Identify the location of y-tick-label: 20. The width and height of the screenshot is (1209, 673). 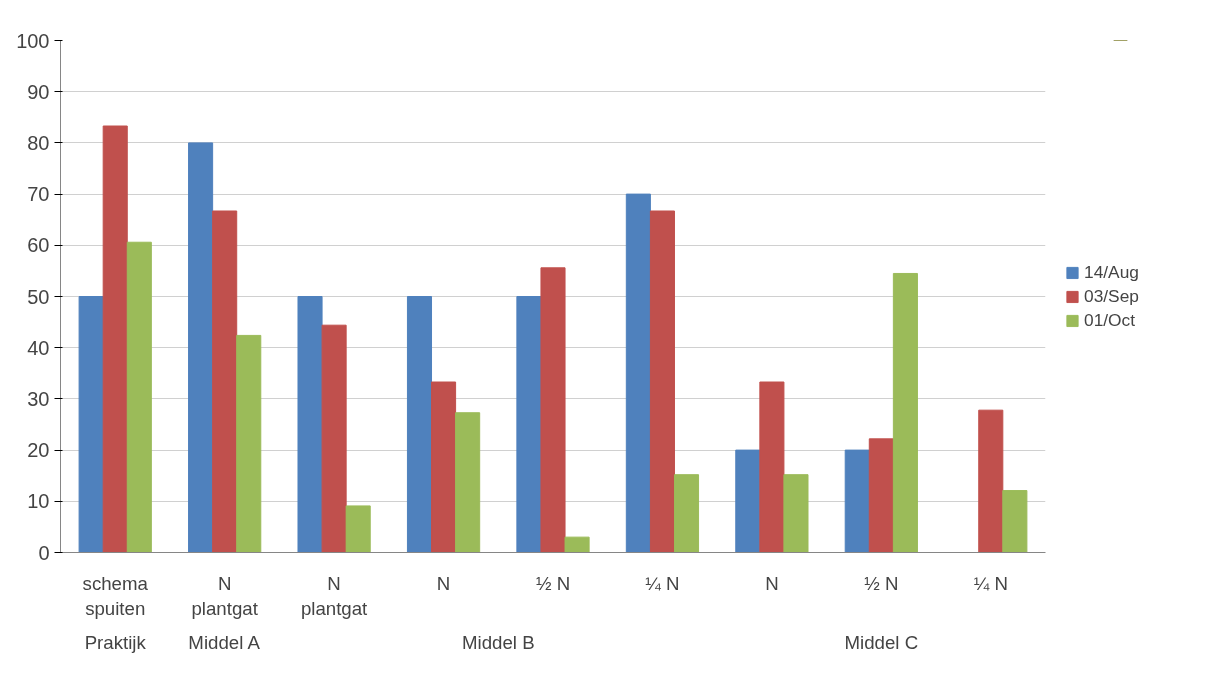
(38, 450).